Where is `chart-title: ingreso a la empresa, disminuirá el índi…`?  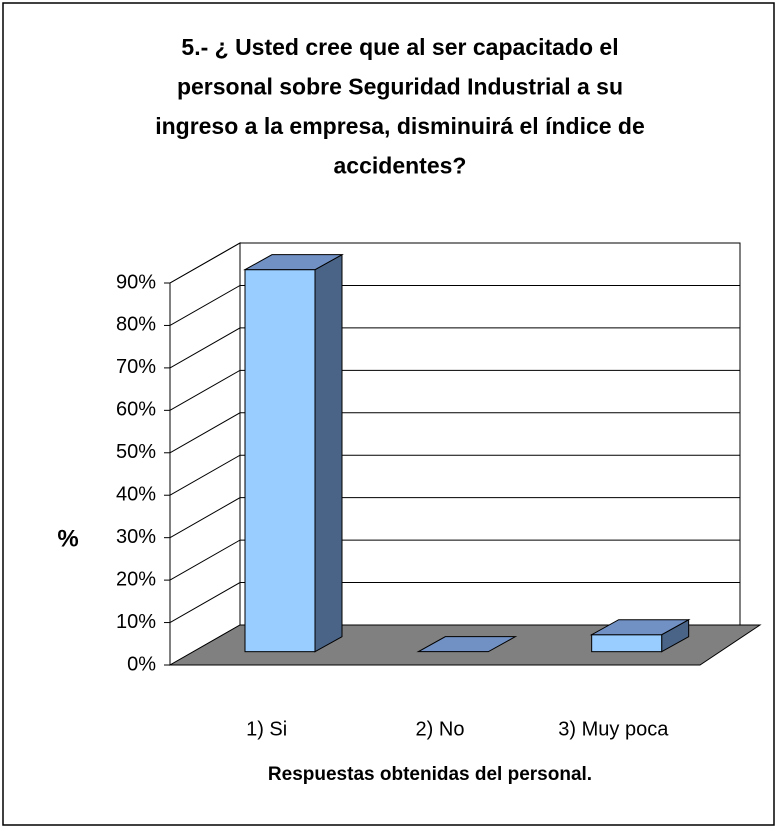
chart-title: ingreso a la empresa, disminuirá el índi… is located at coordinates (400, 126).